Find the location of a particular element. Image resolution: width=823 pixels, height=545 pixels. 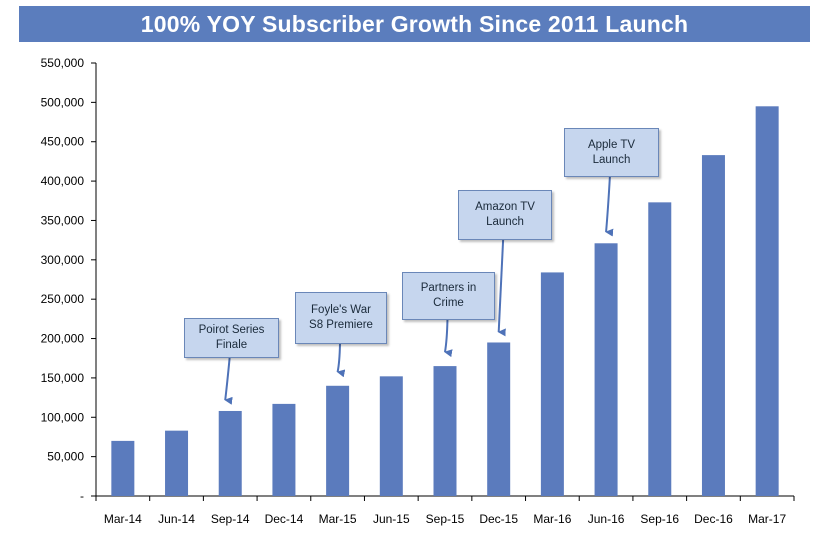

annotation-box: Foyle's War S8 Premiere is located at coordinates (341, 318).